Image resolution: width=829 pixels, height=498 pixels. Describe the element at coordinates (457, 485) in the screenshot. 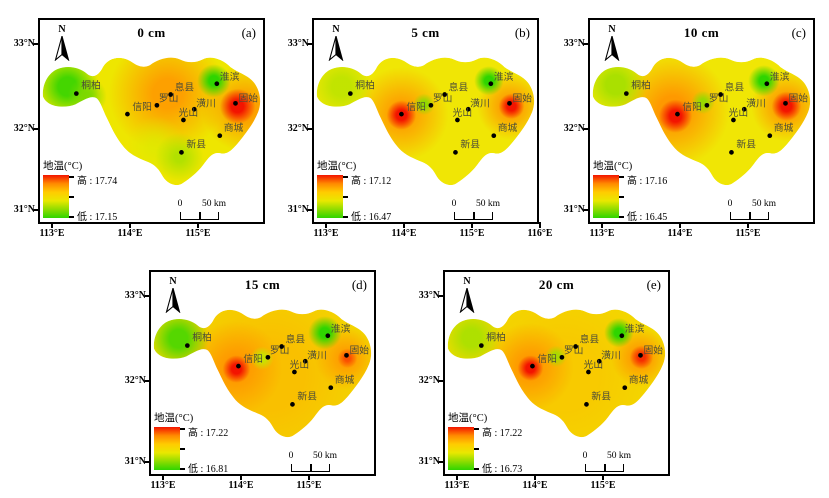

I see `lon-tick-label: 113°E` at that location.